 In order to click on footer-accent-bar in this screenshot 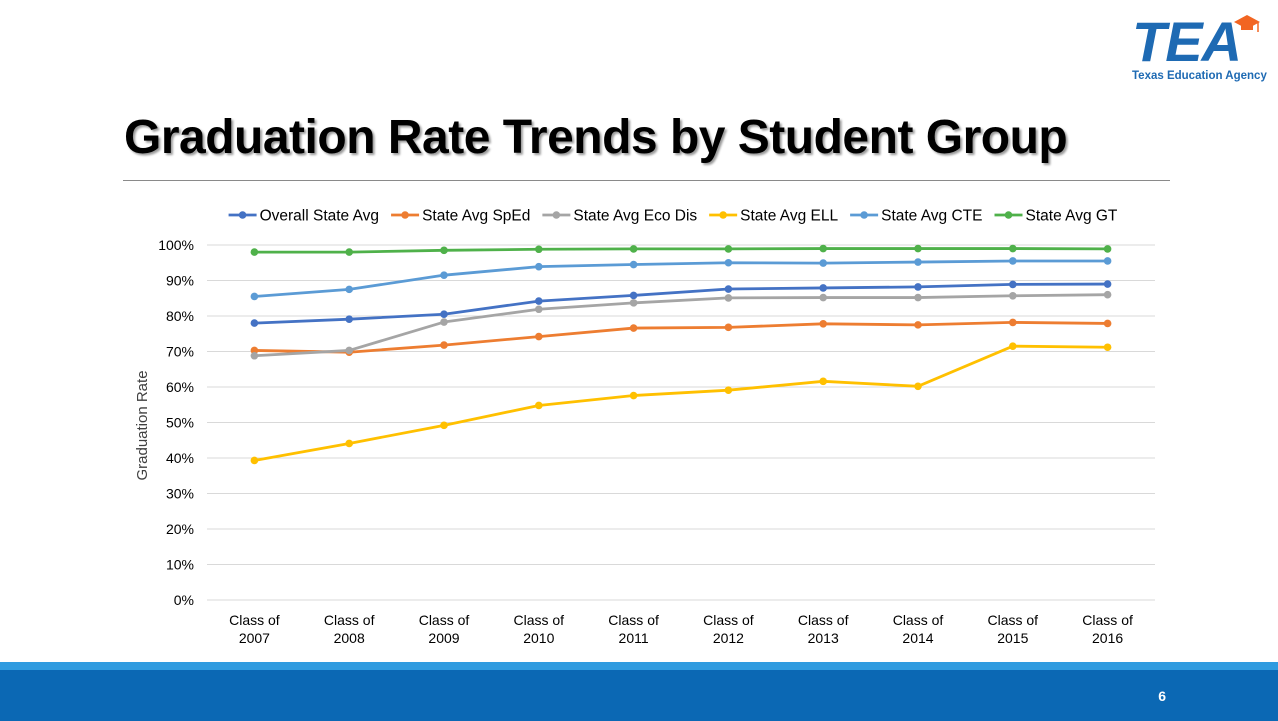, I will do `click(639, 666)`.